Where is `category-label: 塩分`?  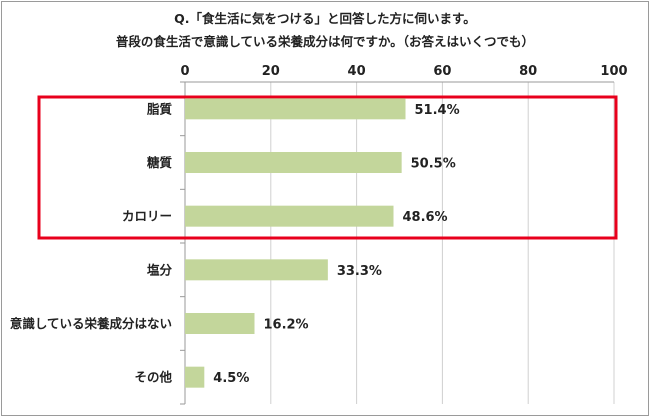 category-label: 塩分 is located at coordinates (160, 269).